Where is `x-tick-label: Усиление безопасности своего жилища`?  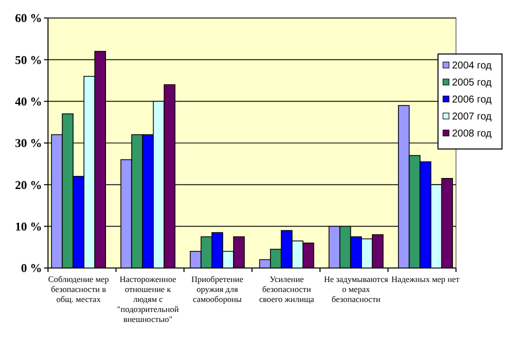
x-tick-label: Усиление безопасности своего жилища is located at coordinates (286, 289).